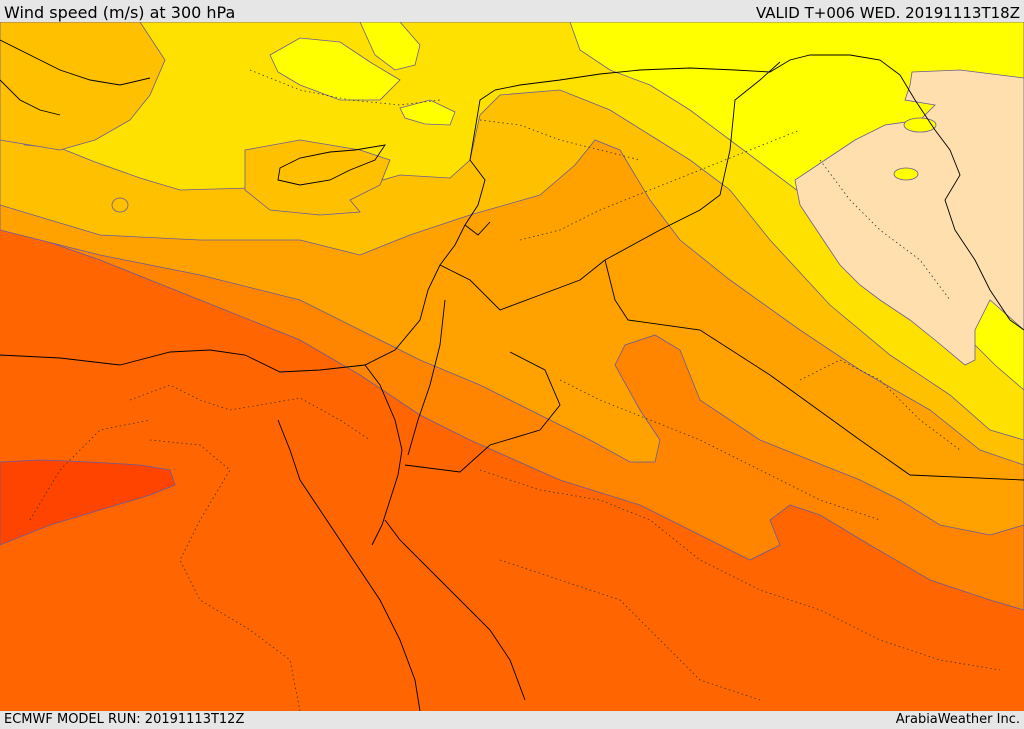  Describe the element at coordinates (887, 13) in the screenshot. I see `valid-time: VALID T+006 WED. 20191113T18Z` at that location.